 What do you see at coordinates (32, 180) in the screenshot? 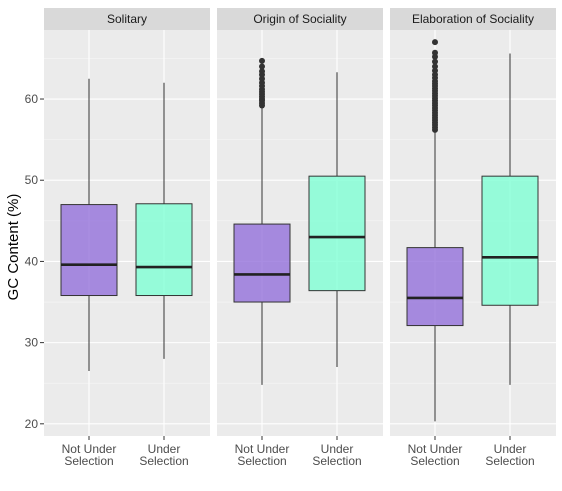
I see `y-tick-label: 50` at bounding box center [32, 180].